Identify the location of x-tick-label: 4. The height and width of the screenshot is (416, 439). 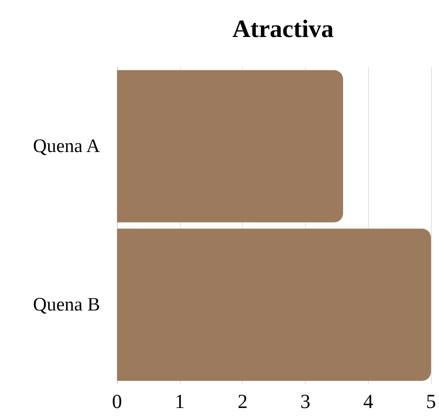
(368, 402).